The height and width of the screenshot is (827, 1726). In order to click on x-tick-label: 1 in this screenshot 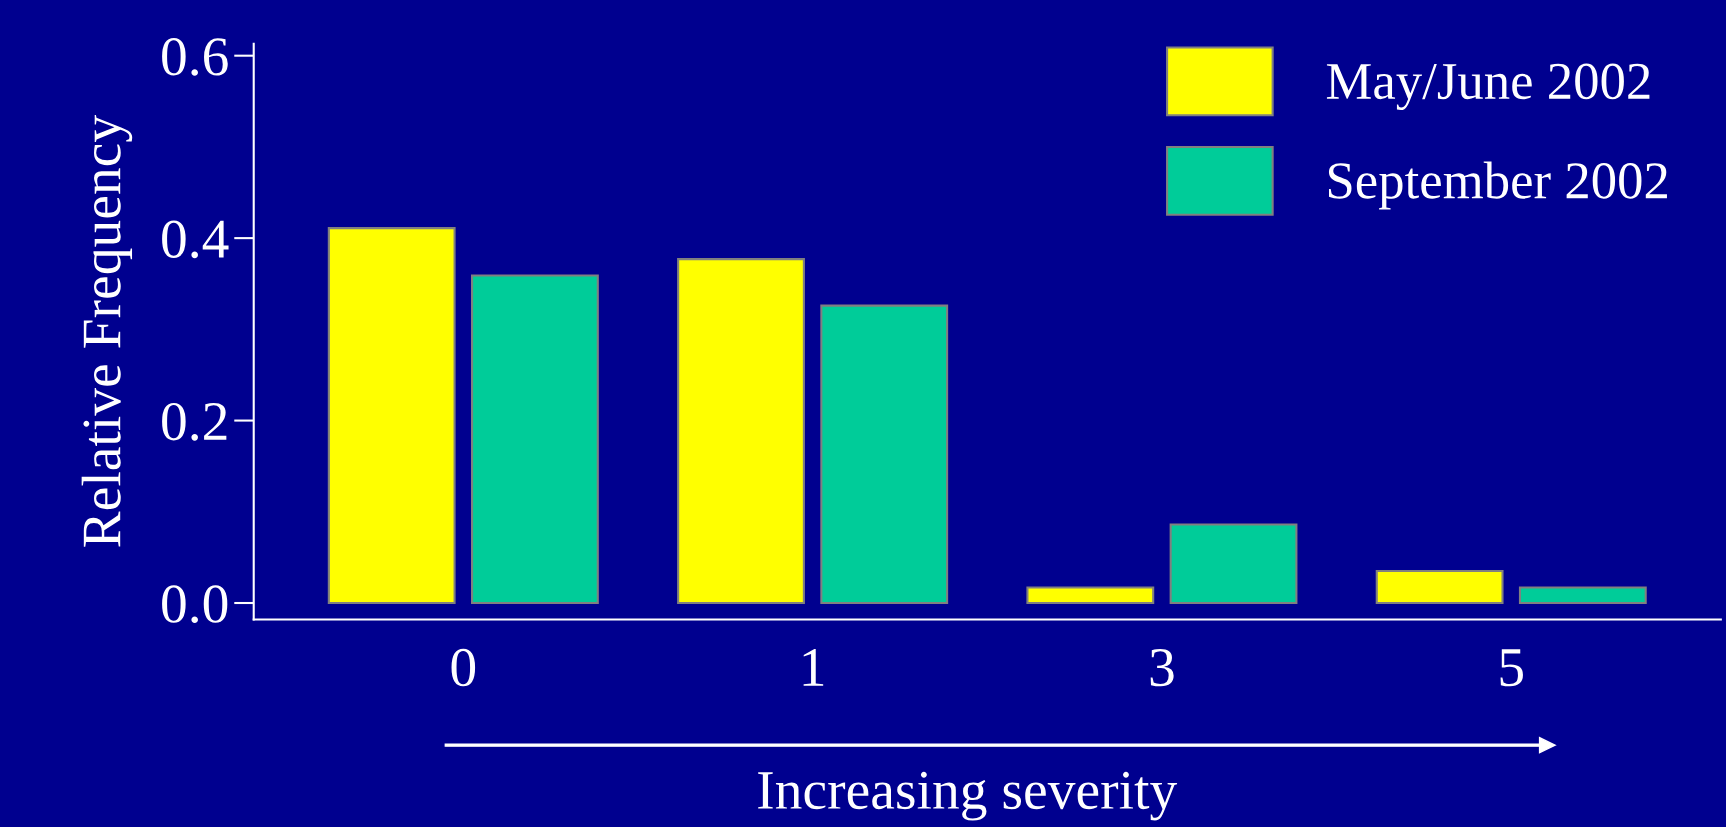, I will do `click(813, 667)`.